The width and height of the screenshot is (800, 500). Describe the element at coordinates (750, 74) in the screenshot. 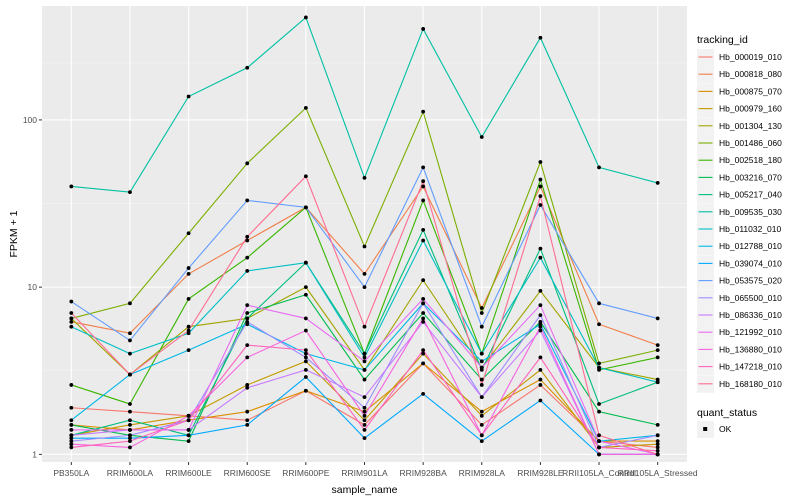

I see `legend-label: Hb_000818_080` at that location.